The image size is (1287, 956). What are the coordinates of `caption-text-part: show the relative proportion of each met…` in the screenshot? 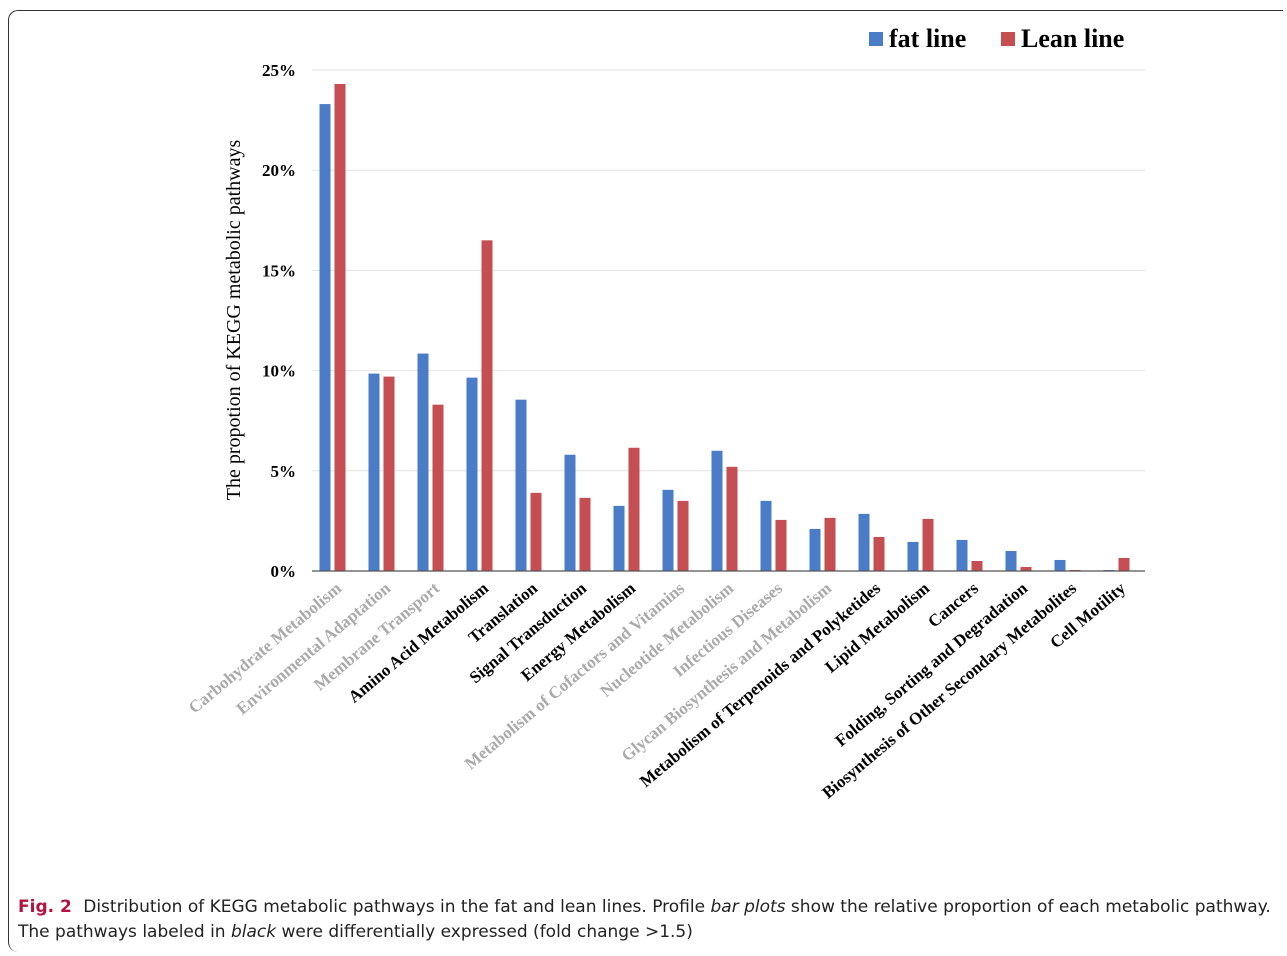 It's located at (644, 919).